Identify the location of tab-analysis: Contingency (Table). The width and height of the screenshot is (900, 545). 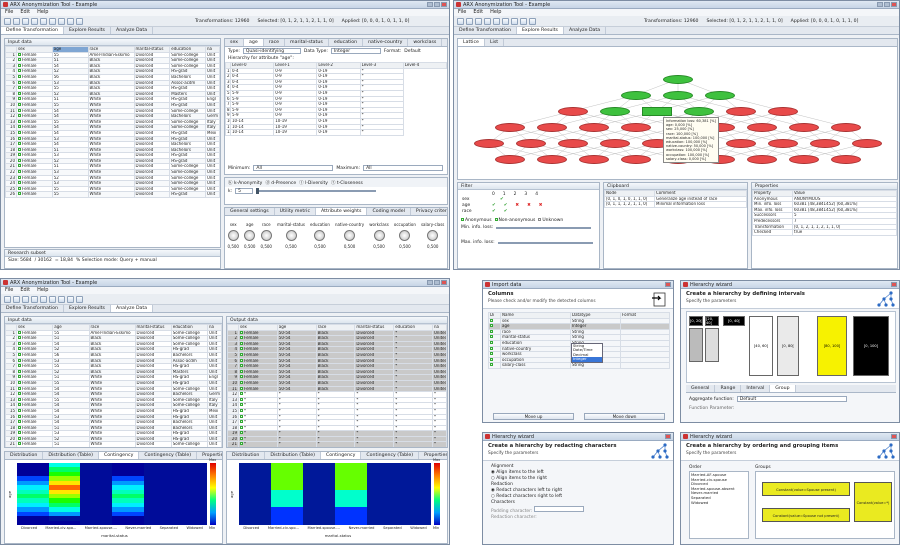
(168, 455).